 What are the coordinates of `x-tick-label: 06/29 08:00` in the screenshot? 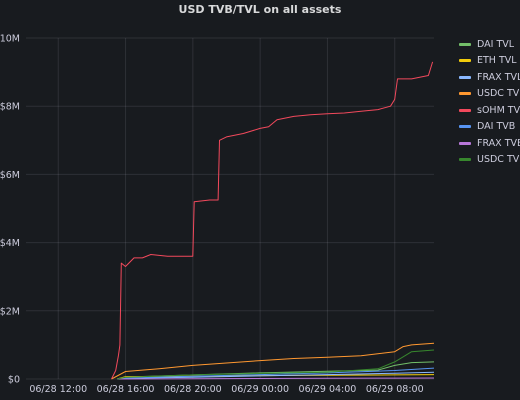 It's located at (395, 389).